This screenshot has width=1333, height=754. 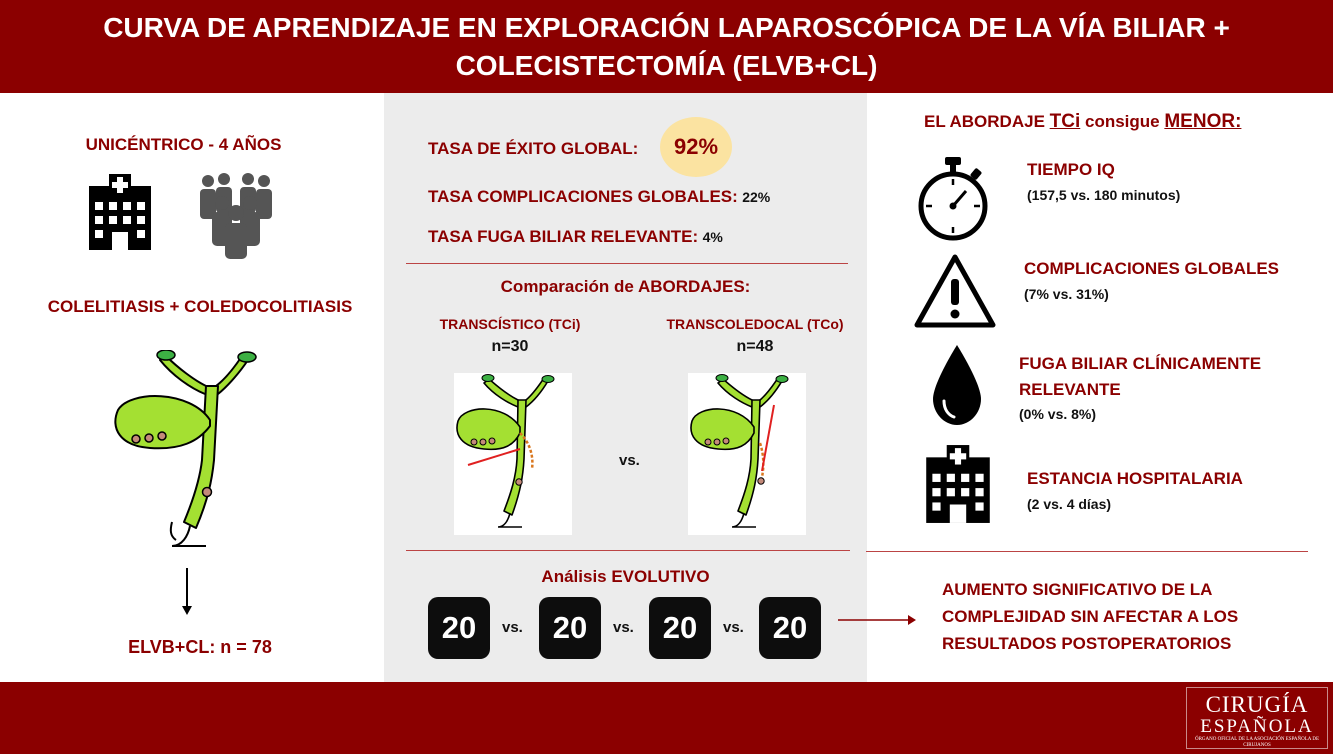 I want to click on item-time-detail: (157,5 vs. 180 minutos), so click(x=1104, y=195).